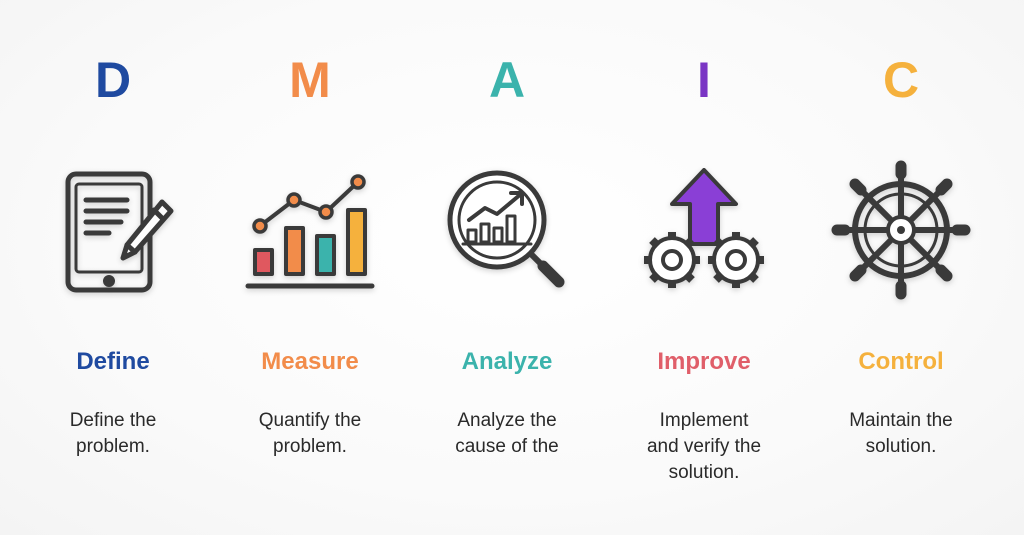 This screenshot has height=535, width=1024. I want to click on magnifier-chart-icon, so click(507, 230).